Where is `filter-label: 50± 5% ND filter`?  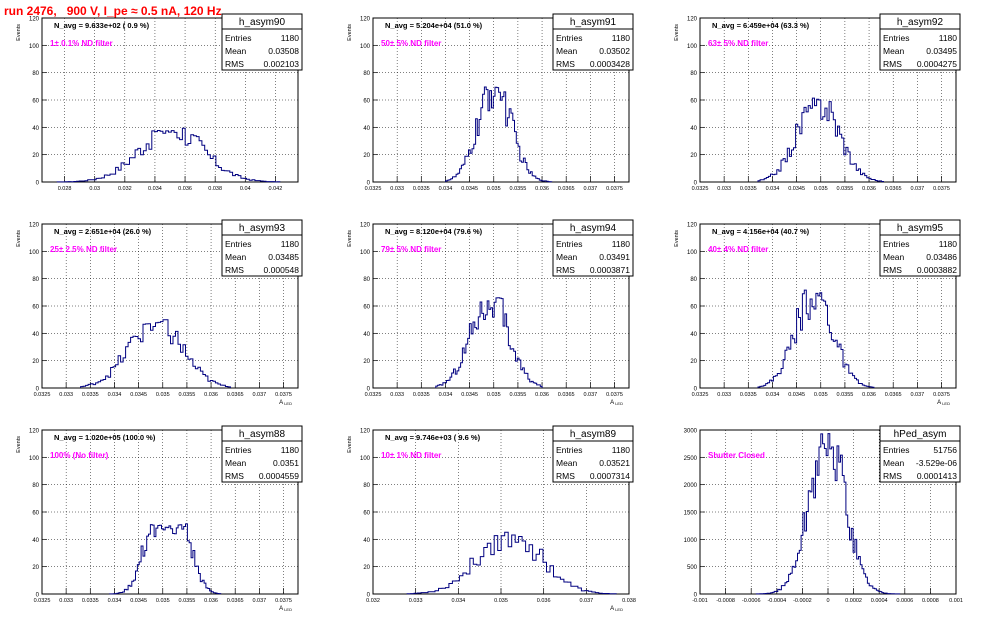
filter-label: 50± 5% ND filter is located at coordinates (411, 43).